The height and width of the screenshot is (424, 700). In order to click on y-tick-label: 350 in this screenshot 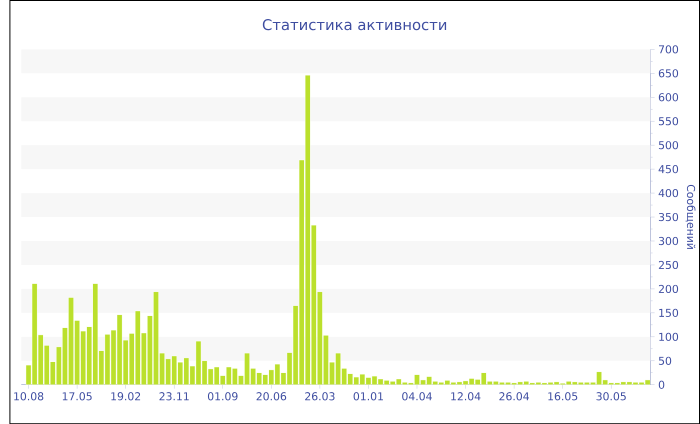, I will do `click(668, 217)`.